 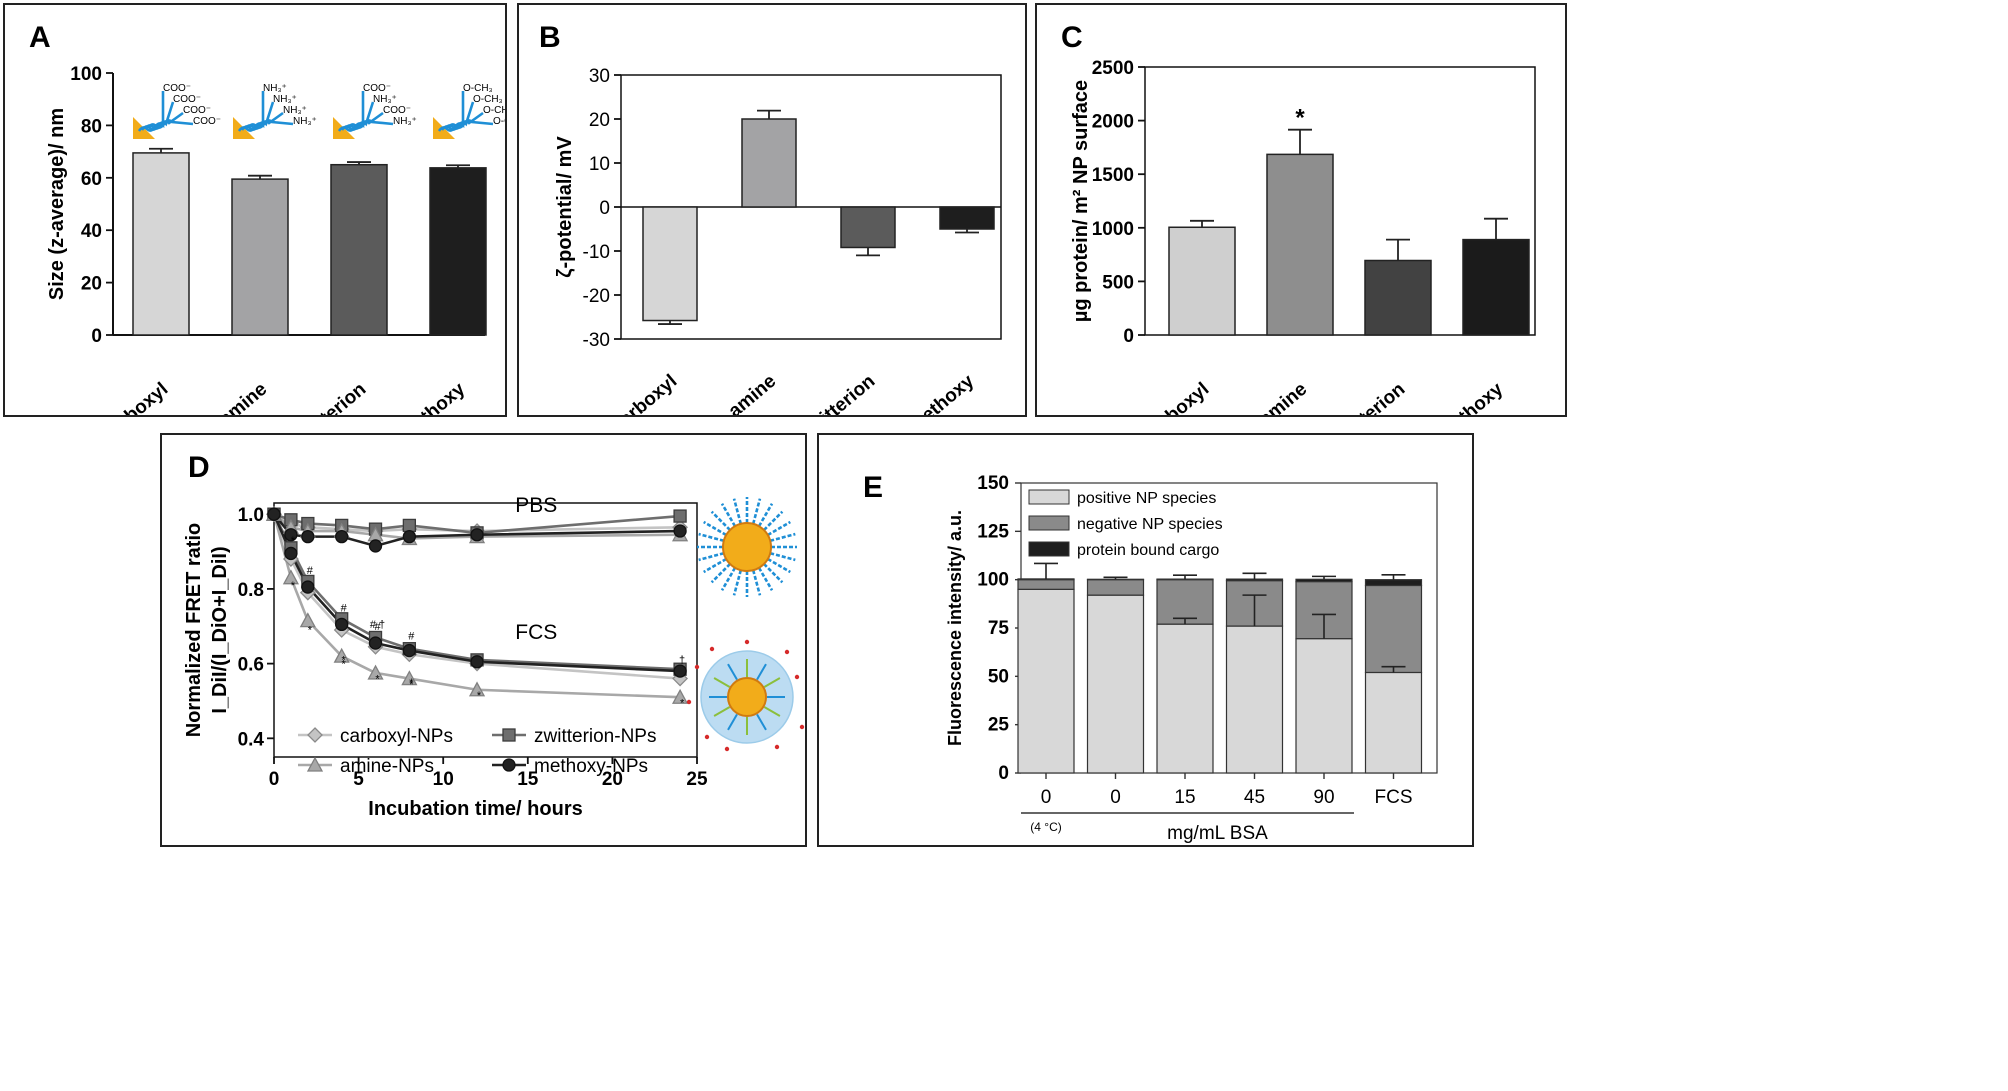 I want to click on panel-label: C, so click(x=1072, y=37).